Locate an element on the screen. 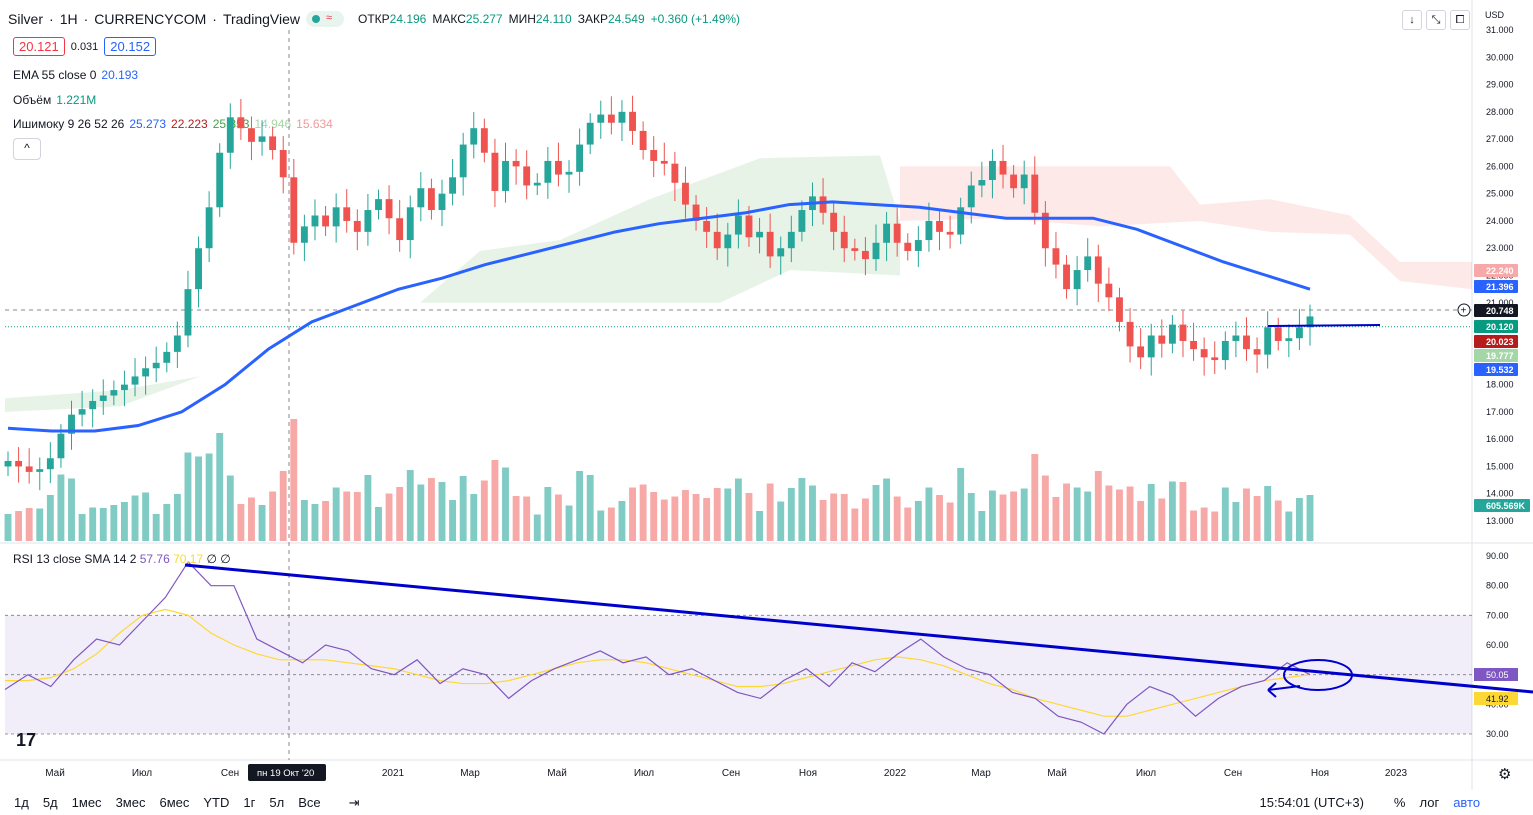 The height and width of the screenshot is (815, 1533). price-tick-label: 31.000 is located at coordinates (1500, 30).